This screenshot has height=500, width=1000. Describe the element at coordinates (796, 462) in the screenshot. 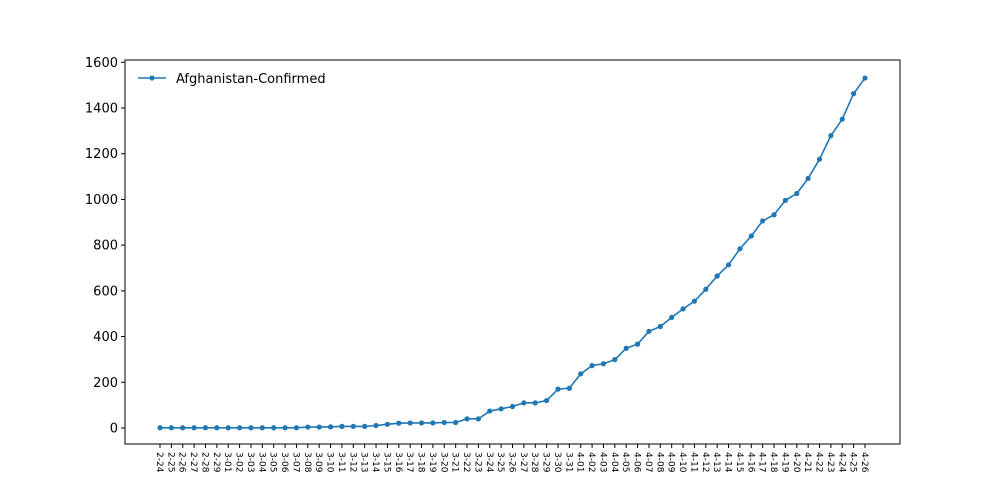

I see `x-tick-label: 4-20` at that location.